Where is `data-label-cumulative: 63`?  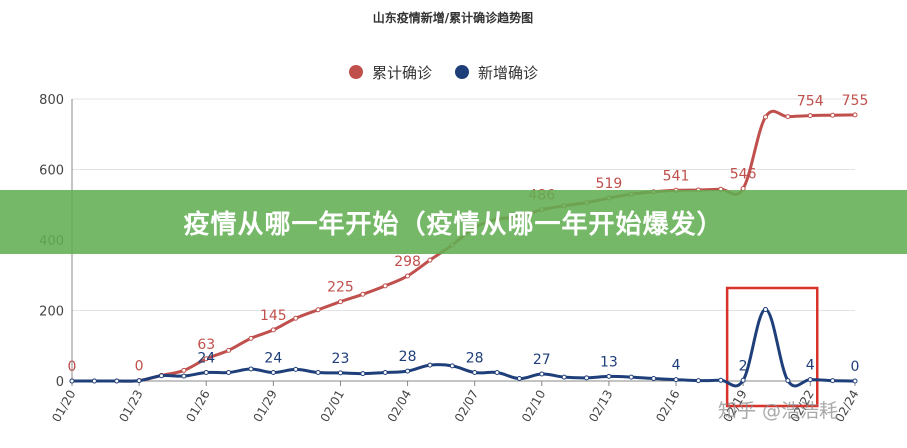 data-label-cumulative: 63 is located at coordinates (206, 345).